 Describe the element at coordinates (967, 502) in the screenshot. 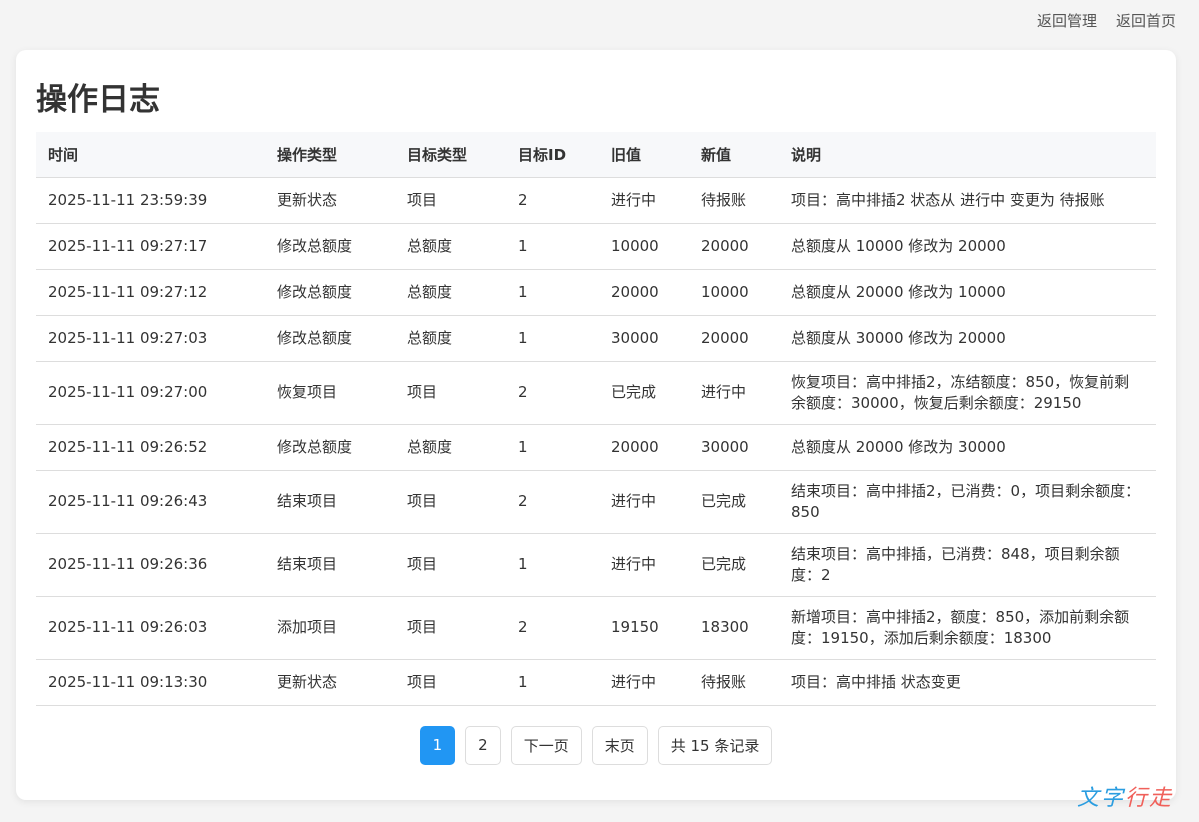

I see `table-cell: 结束项目：高中排插2，已消费：0，项目剩余额度：850` at that location.